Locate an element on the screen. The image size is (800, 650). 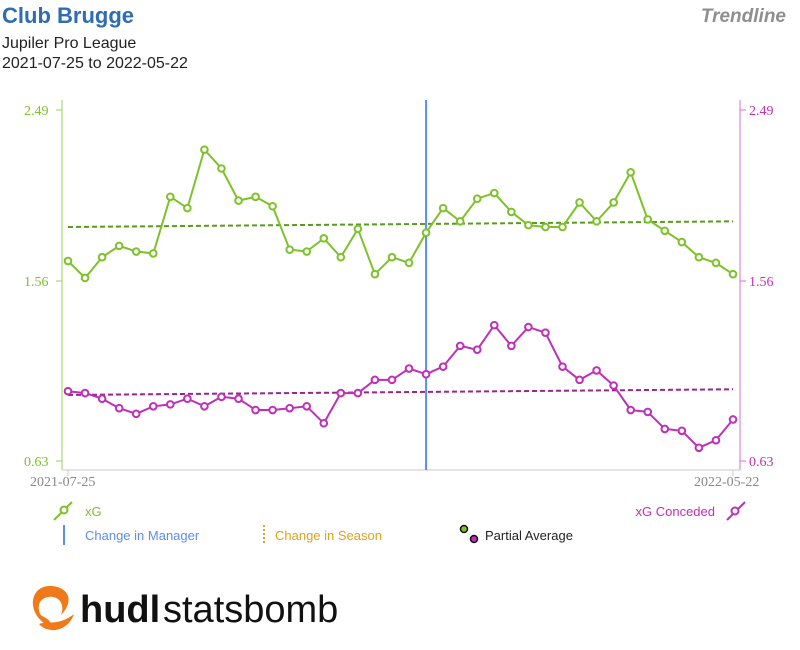
legend-manager-change: Change in Manager is located at coordinates (131, 535).